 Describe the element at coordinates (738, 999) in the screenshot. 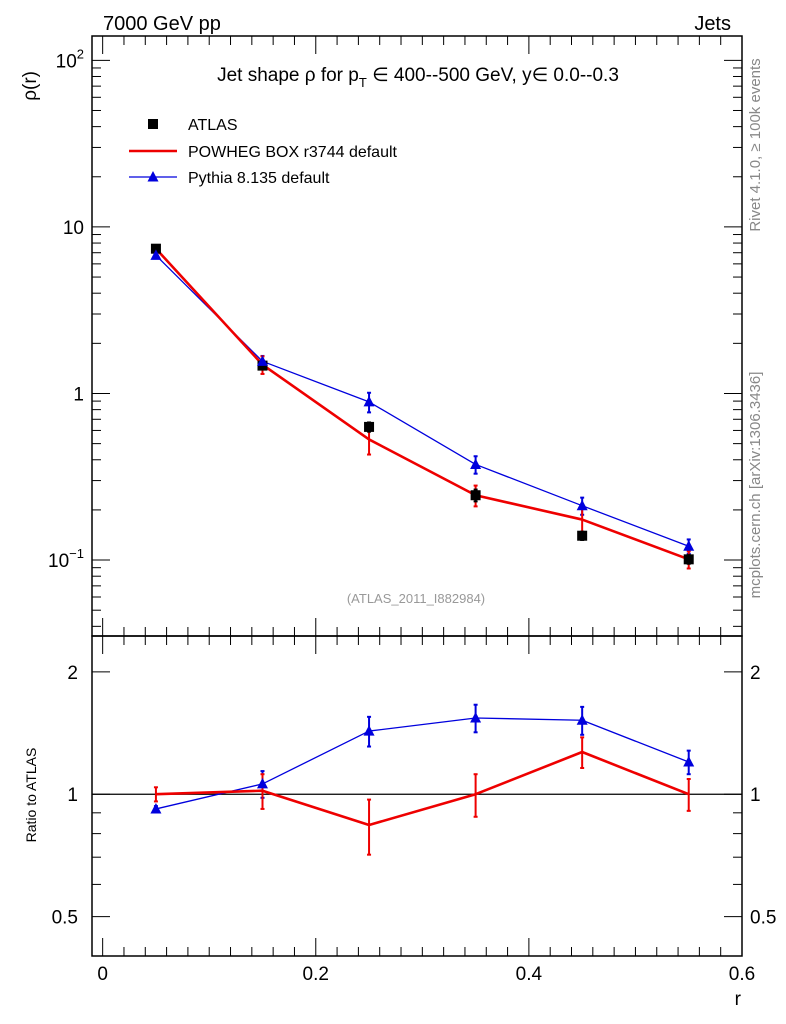

I see `x-axis-label: r` at that location.